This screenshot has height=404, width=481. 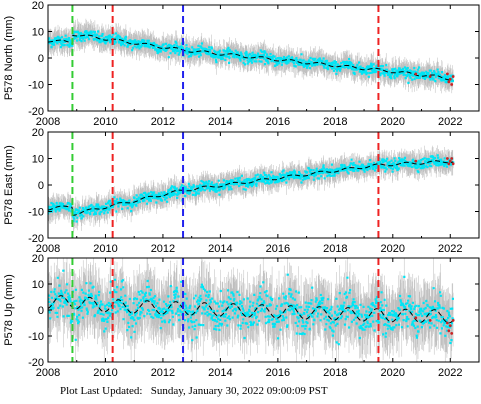 What do you see at coordinates (9, 58) in the screenshot?
I see `y-axis-label: P578 North (mm)` at bounding box center [9, 58].